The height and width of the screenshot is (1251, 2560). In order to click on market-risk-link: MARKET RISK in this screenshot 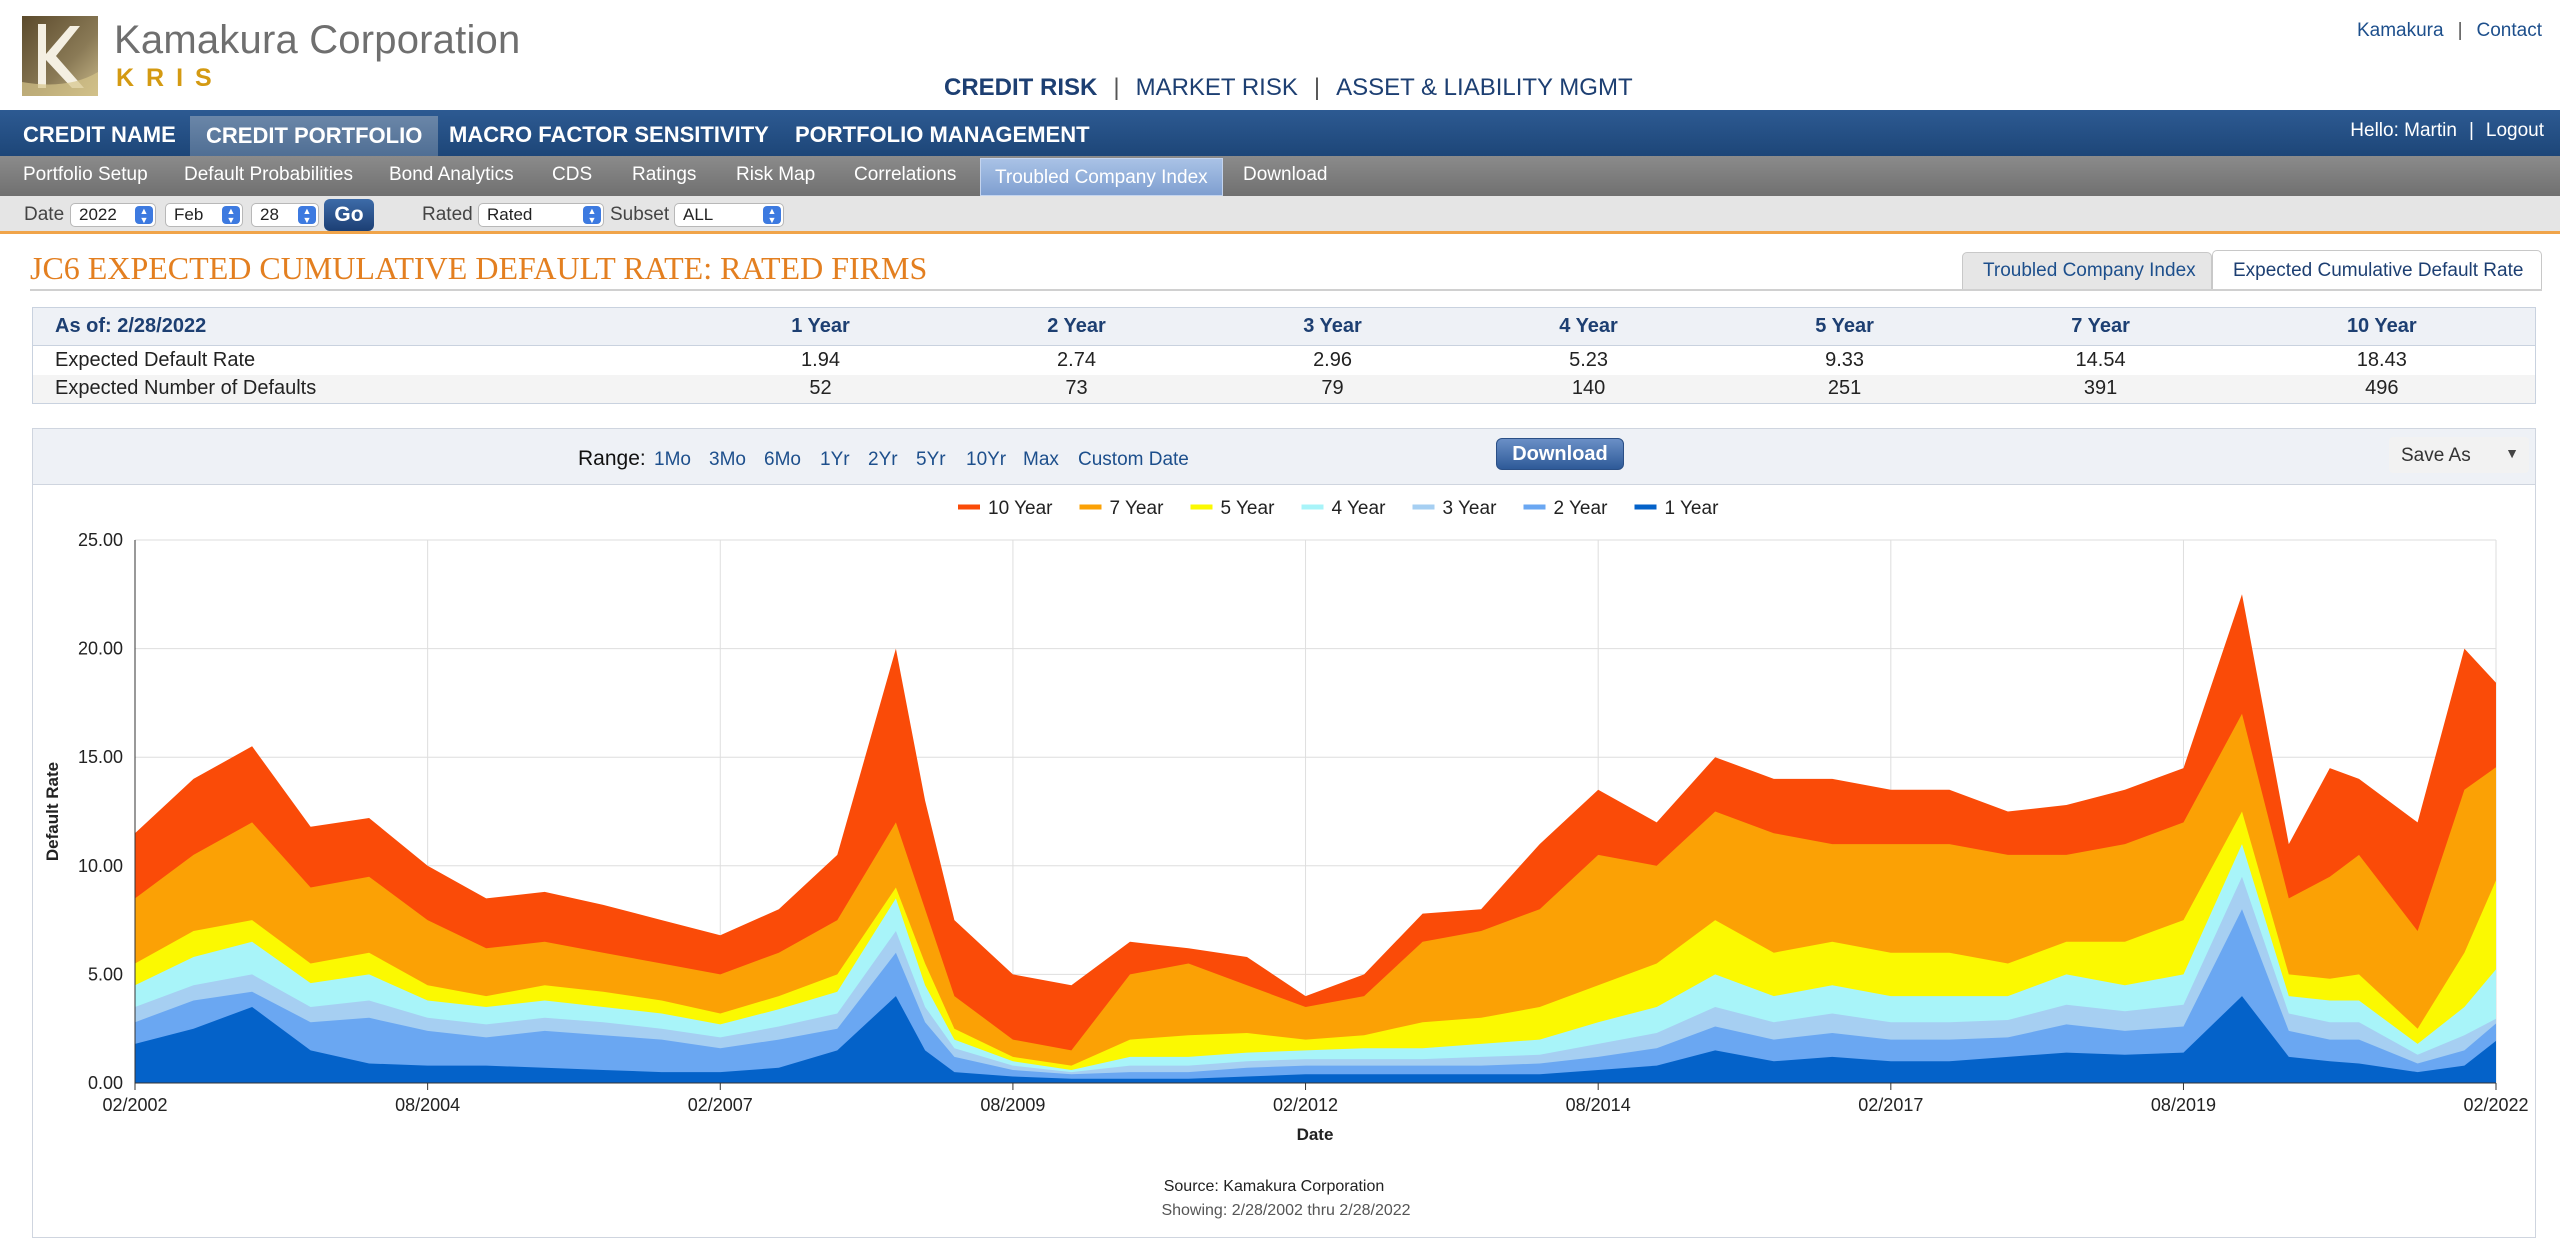, I will do `click(1216, 87)`.